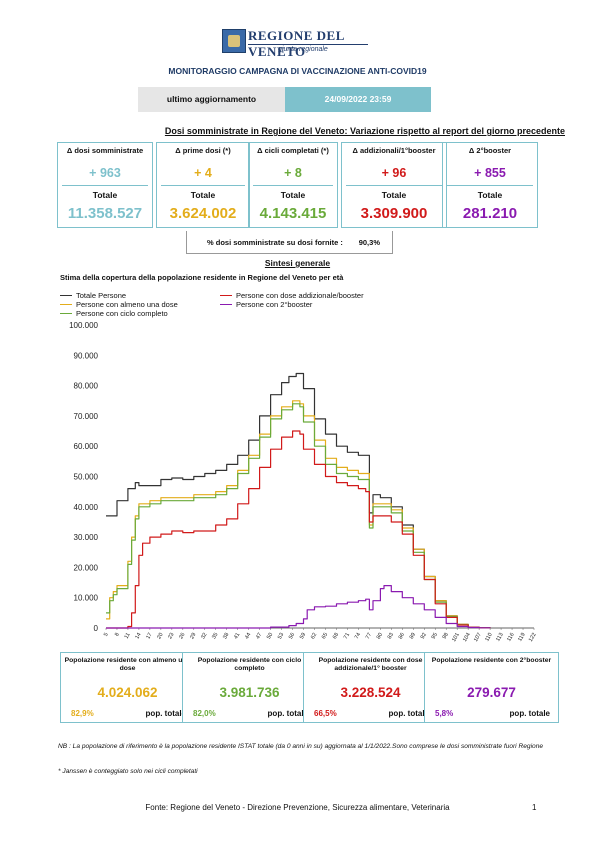  Describe the element at coordinates (489, 637) in the screenshot. I see `x-tick-label: 110` at that location.